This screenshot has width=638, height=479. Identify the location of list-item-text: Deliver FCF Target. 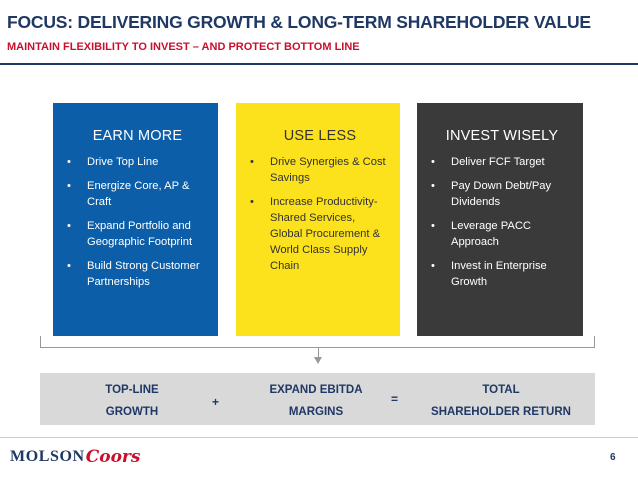
(498, 162).